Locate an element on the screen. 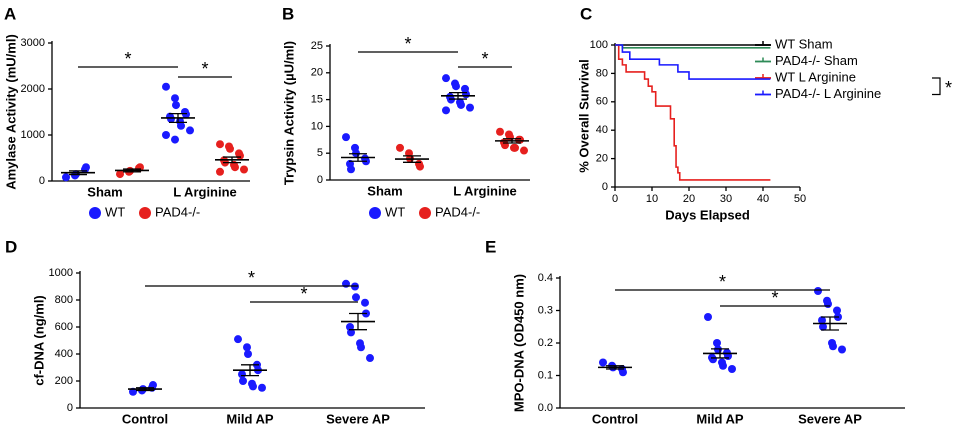  x-tick-label: Mild AP is located at coordinates (720, 418).